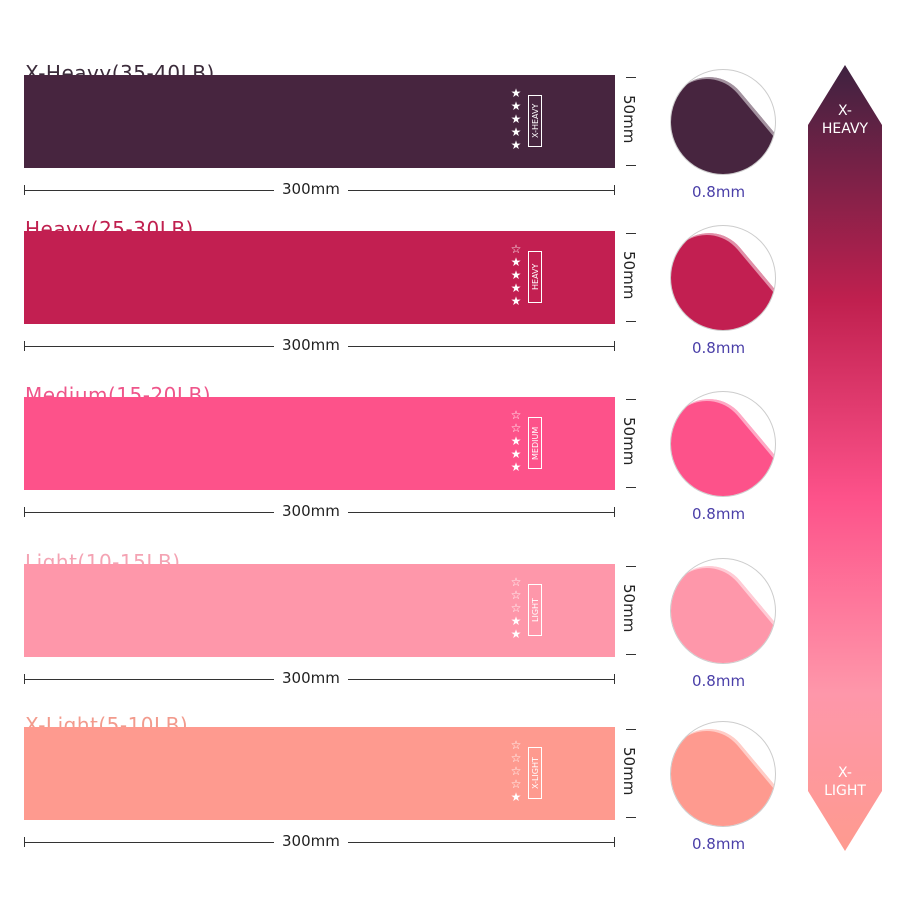 The height and width of the screenshot is (900, 900). Describe the element at coordinates (845, 120) in the screenshot. I see `scale-top-label: X- HEAVY` at that location.